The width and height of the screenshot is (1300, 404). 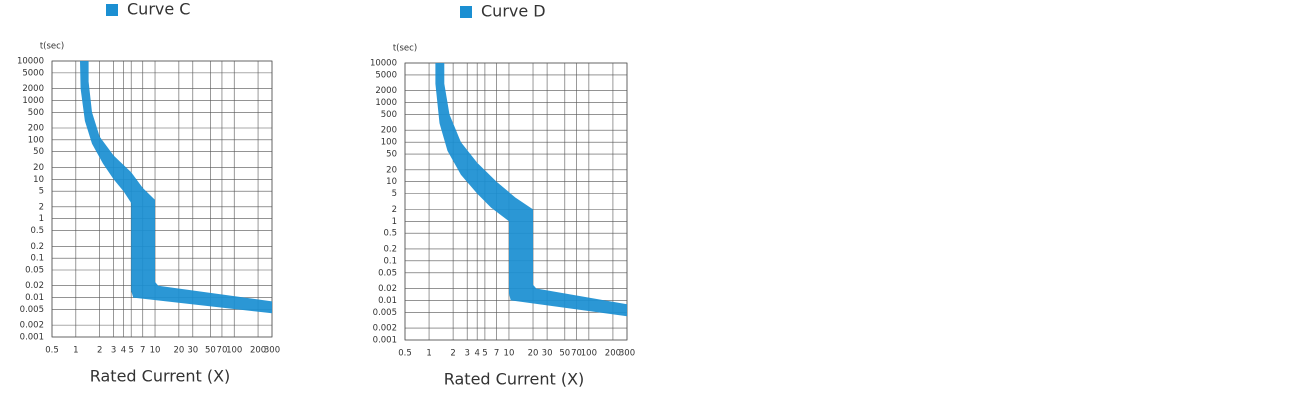 What do you see at coordinates (513, 11) in the screenshot?
I see `chart-title: Curve D` at bounding box center [513, 11].